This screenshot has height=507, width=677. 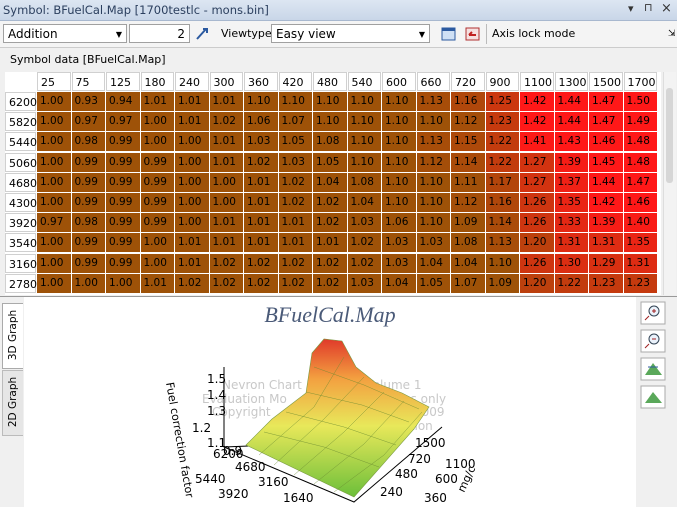 What do you see at coordinates (468, 142) in the screenshot?
I see `cell: 1.15` at bounding box center [468, 142].